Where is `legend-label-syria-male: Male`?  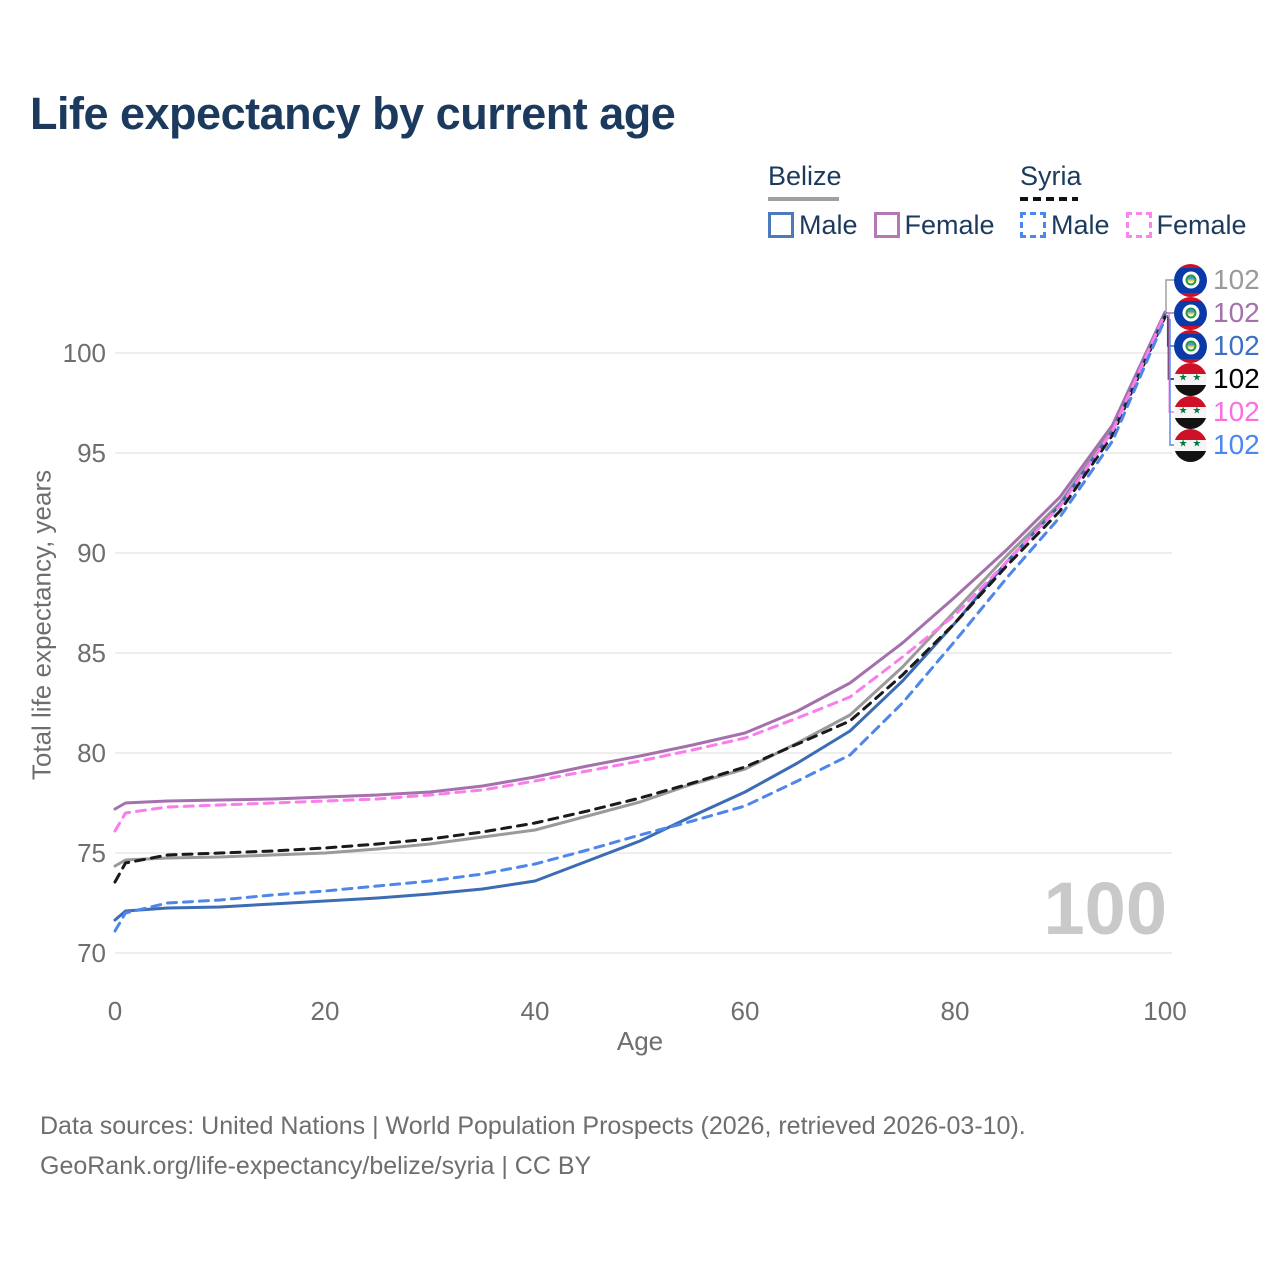 legend-label-syria-male: Male is located at coordinates (1080, 224).